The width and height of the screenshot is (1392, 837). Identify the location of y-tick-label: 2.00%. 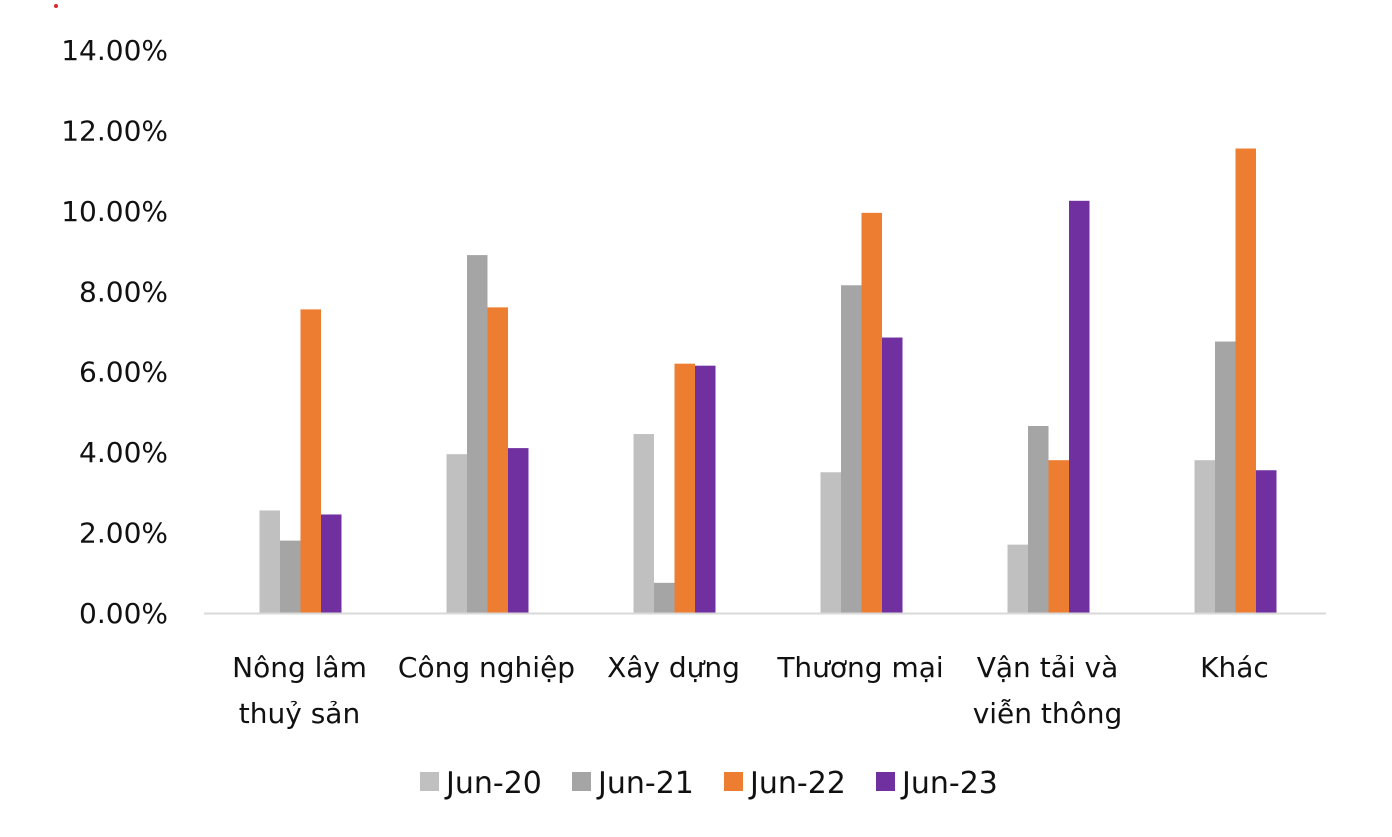
(123, 533).